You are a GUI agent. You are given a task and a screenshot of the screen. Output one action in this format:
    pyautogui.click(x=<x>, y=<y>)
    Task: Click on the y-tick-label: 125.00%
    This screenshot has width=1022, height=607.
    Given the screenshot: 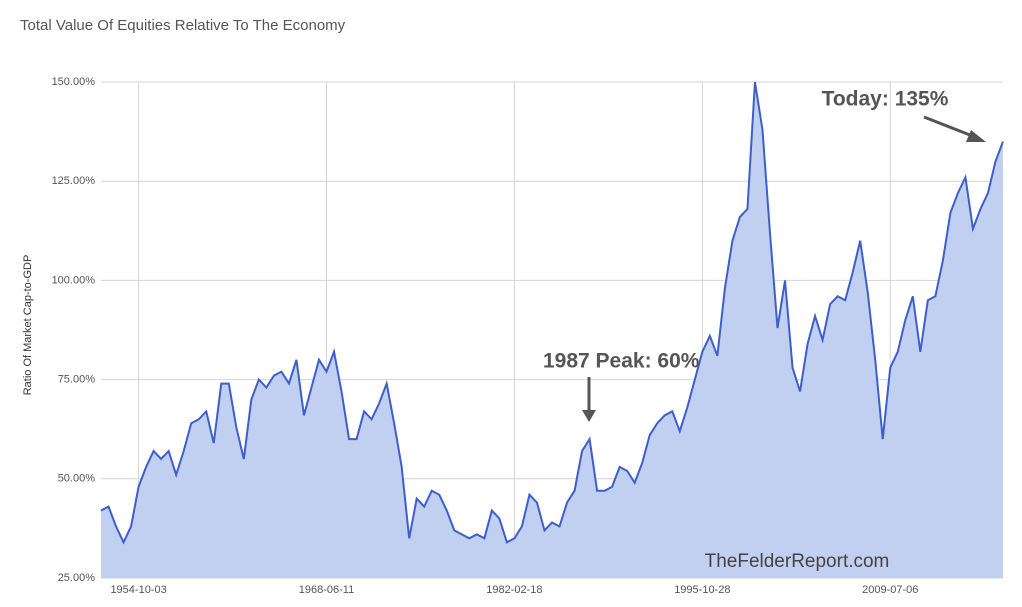 What is the action you would take?
    pyautogui.click(x=74, y=181)
    